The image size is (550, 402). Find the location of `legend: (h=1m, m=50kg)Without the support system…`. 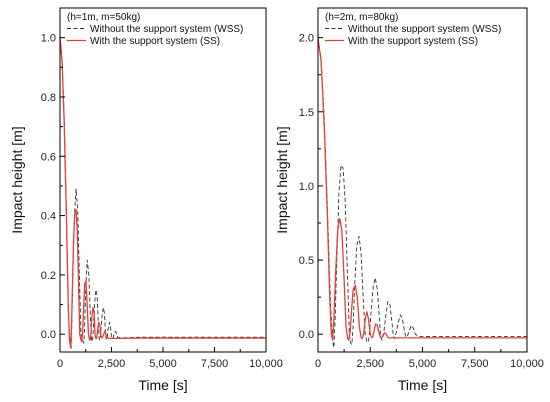

legend: (h=1m, m=50kg)Without the support system… is located at coordinates (155, 29).